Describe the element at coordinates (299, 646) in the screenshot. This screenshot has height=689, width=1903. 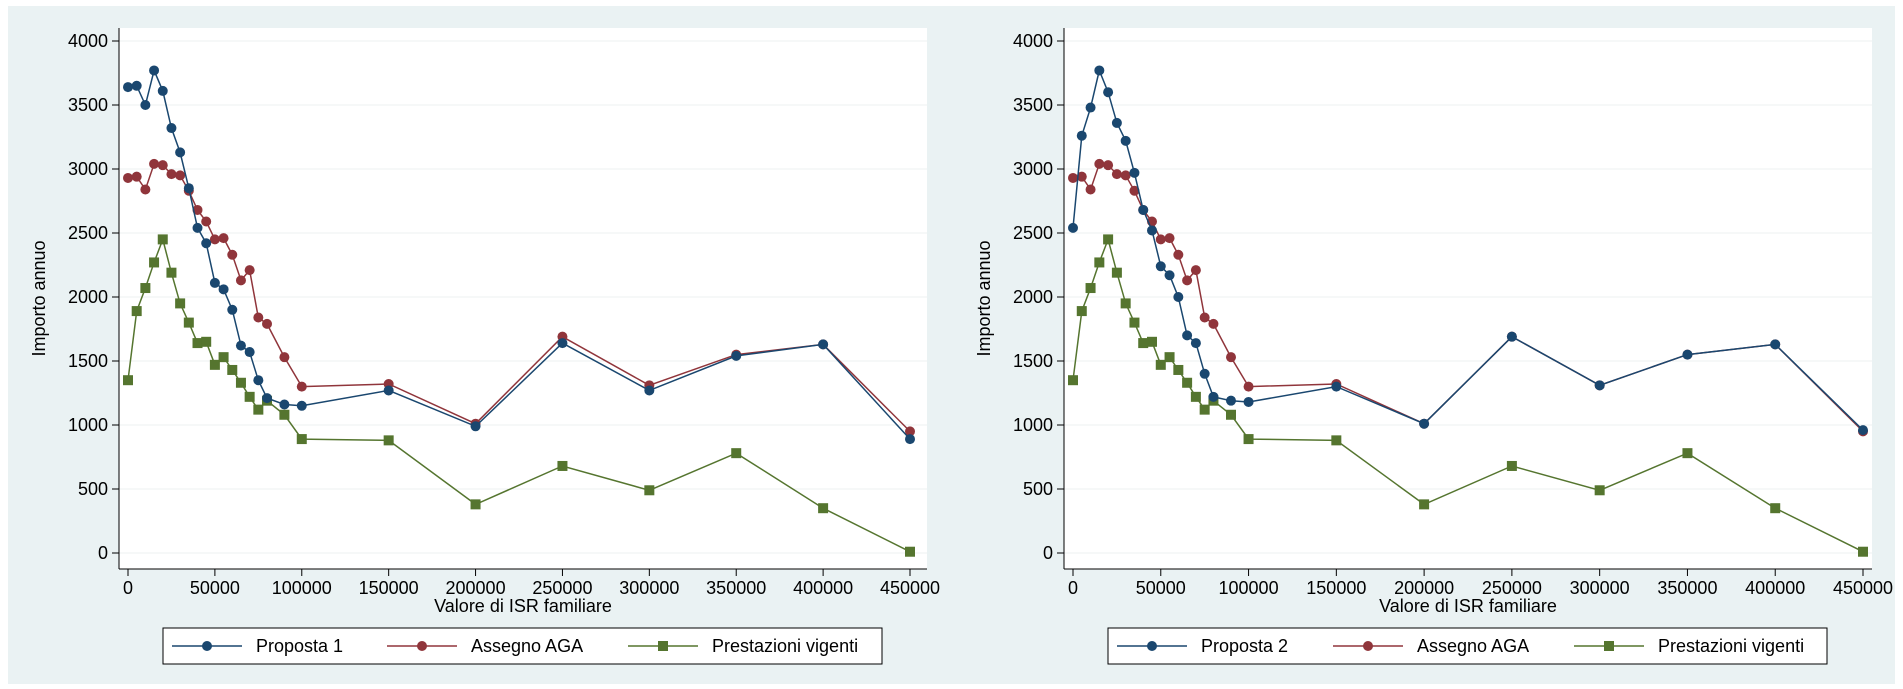
I see `legend-label: Proposta 1` at that location.